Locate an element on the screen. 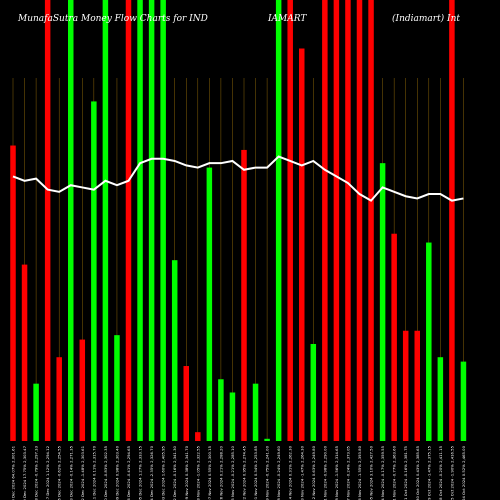  x-tick-label: Mon 28 Oct 2024 -0.20% 2,411.15 is located at coordinates (440, 472).